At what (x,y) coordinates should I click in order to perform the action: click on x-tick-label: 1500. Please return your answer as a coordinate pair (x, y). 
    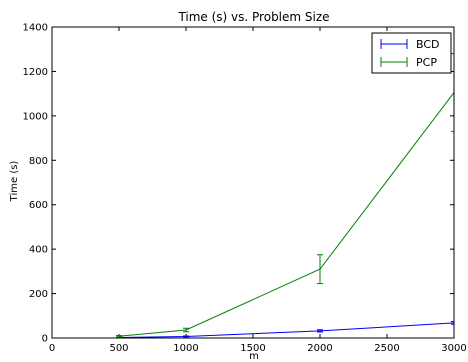
    Looking at the image, I should click on (252, 348).